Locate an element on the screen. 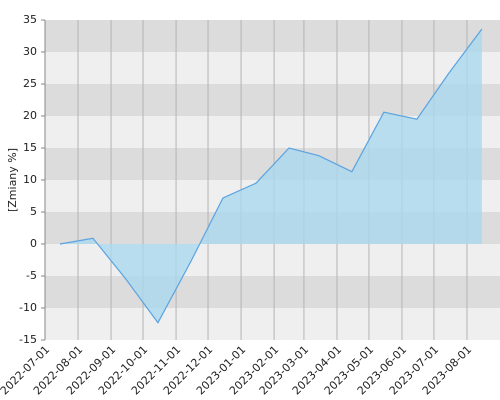  y-tick-label: 0 is located at coordinates (33, 243).